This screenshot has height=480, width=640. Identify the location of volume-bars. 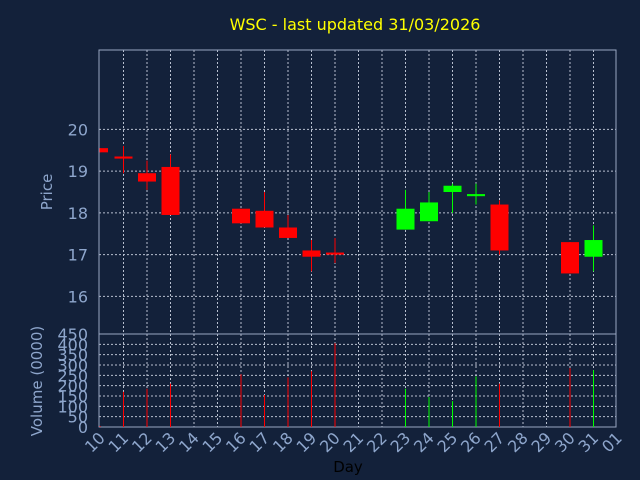
(346, 385).